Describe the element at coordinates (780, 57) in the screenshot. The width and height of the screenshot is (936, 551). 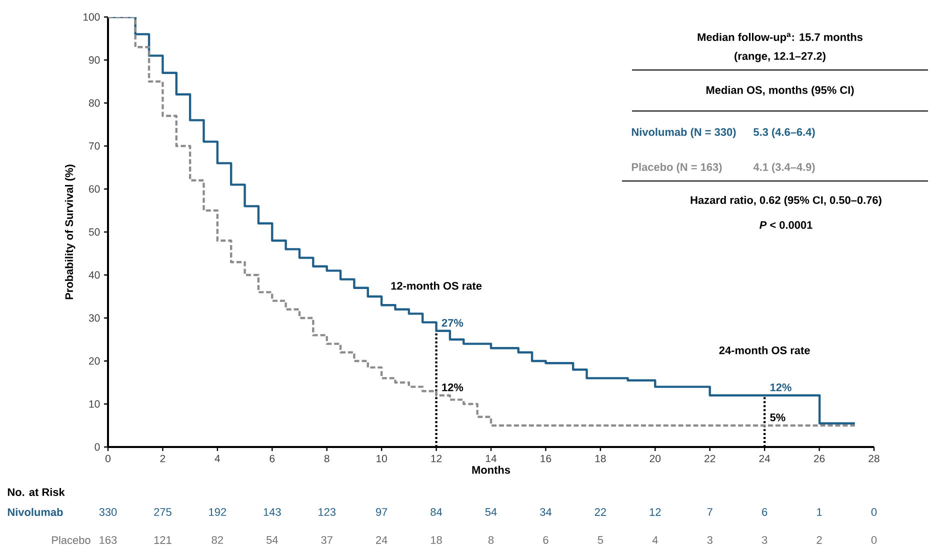
I see `annotation: (range, 12.1–27.2)` at that location.